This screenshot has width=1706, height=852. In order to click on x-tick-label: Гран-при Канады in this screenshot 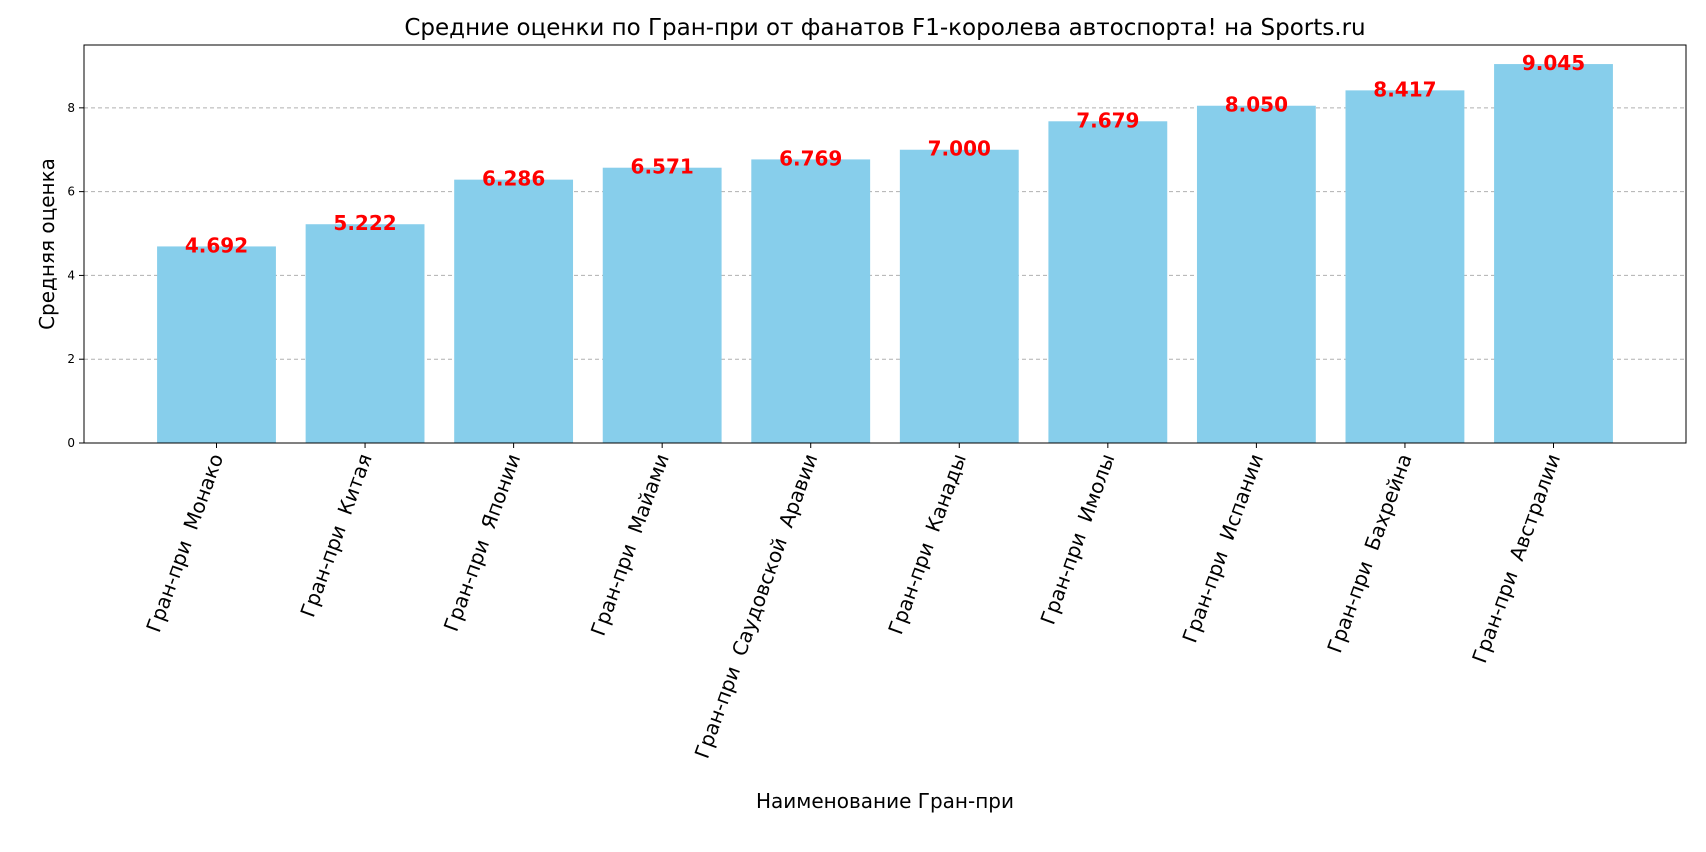, I will do `click(927, 544)`.